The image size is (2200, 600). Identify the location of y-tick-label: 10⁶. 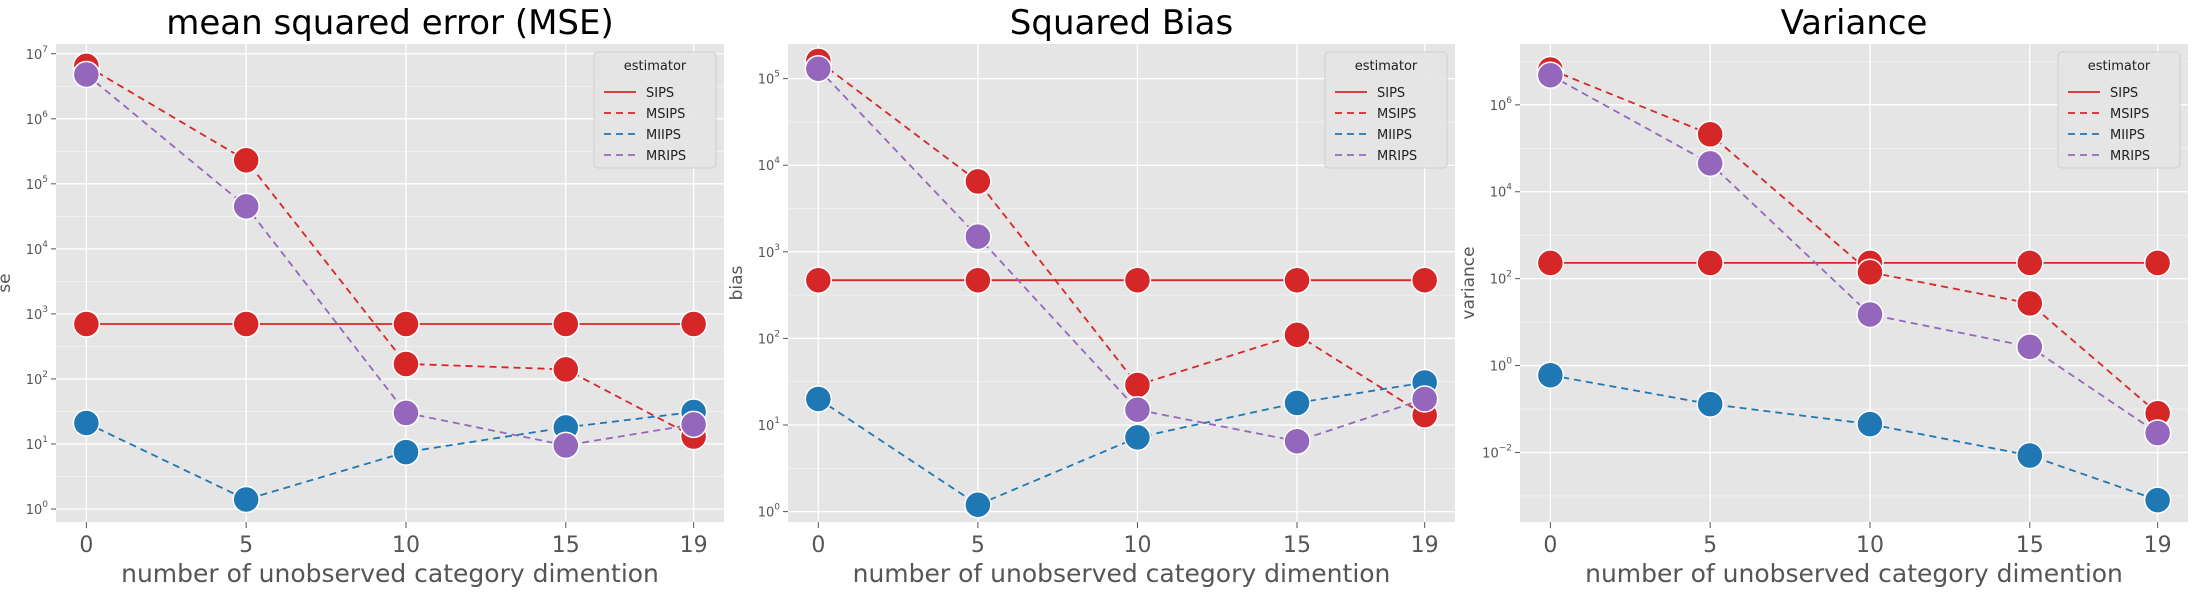
(1501, 105).